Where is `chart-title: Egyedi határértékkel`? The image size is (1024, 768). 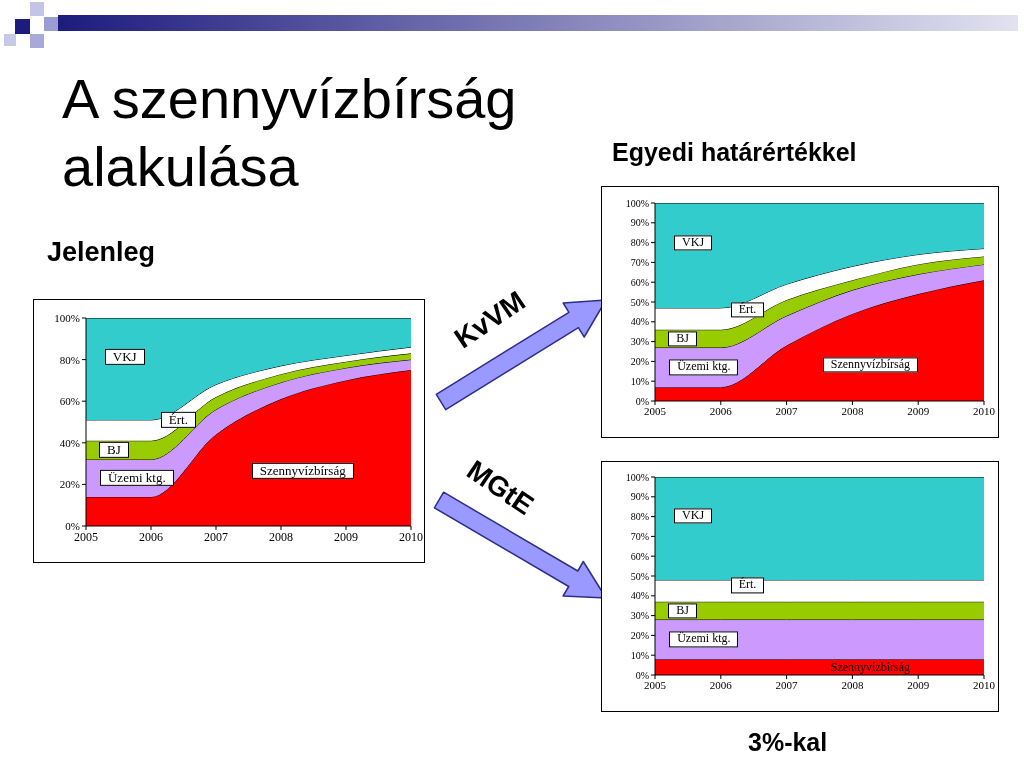 chart-title: Egyedi határértékkel is located at coordinates (734, 152).